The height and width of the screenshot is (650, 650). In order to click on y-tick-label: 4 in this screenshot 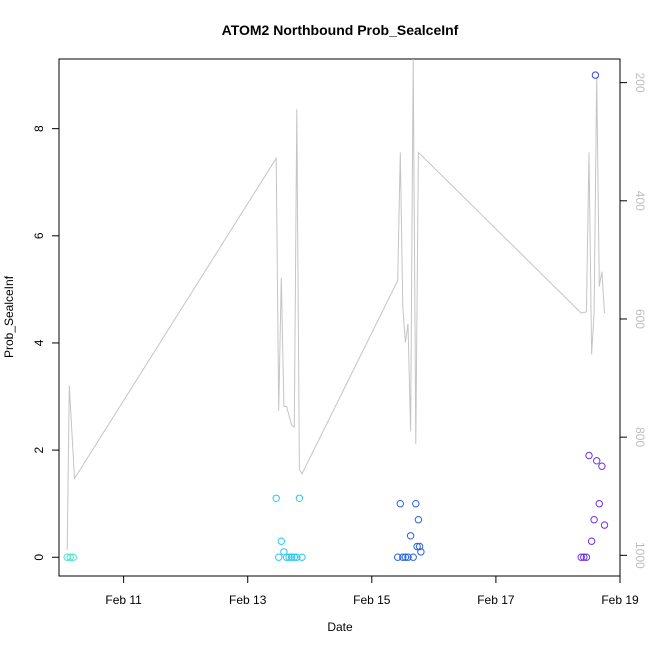, I will do `click(39, 342)`.